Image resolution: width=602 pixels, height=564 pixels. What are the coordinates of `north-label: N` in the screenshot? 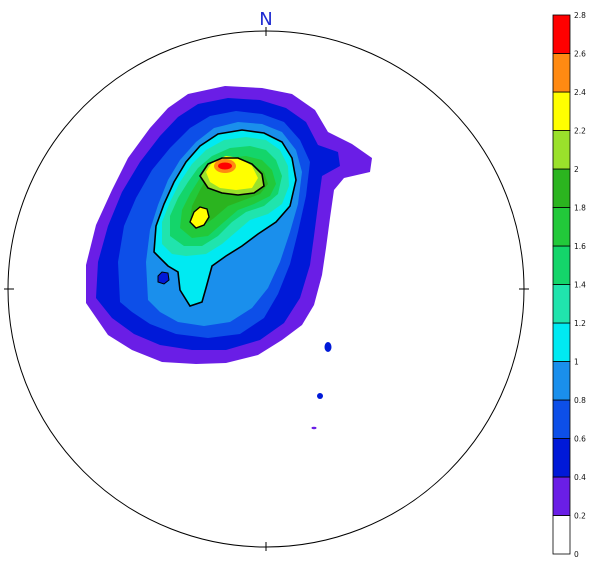 It's located at (265, 19).